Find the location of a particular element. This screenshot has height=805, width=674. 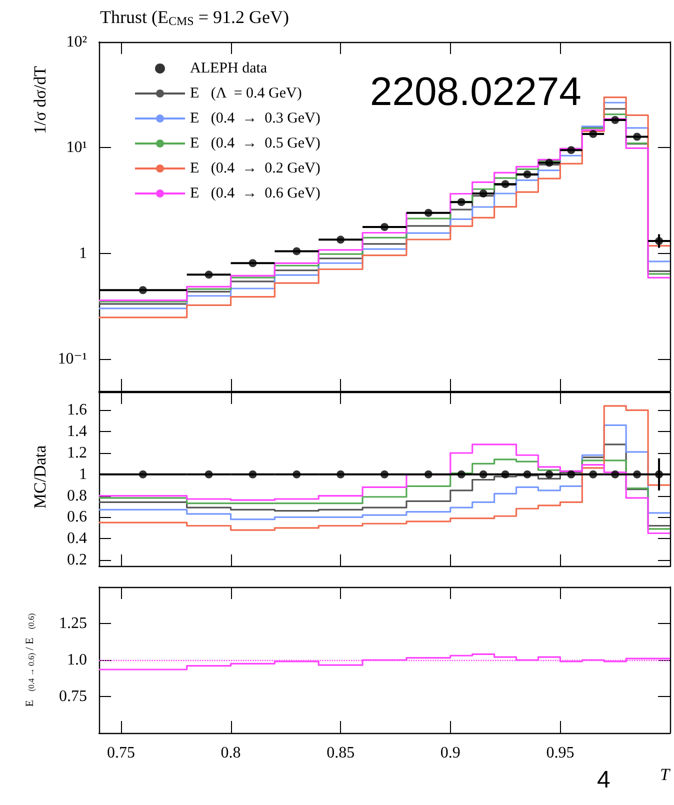

y-axis-title: MC/Data is located at coordinates (40, 476).